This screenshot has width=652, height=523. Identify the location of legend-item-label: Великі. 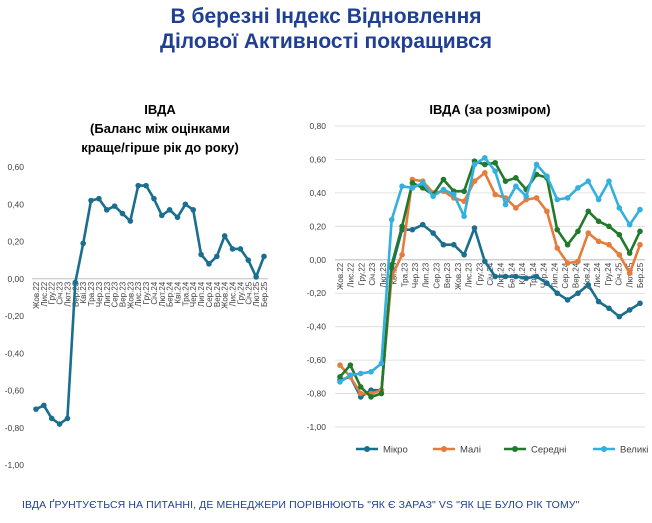
(634, 450).